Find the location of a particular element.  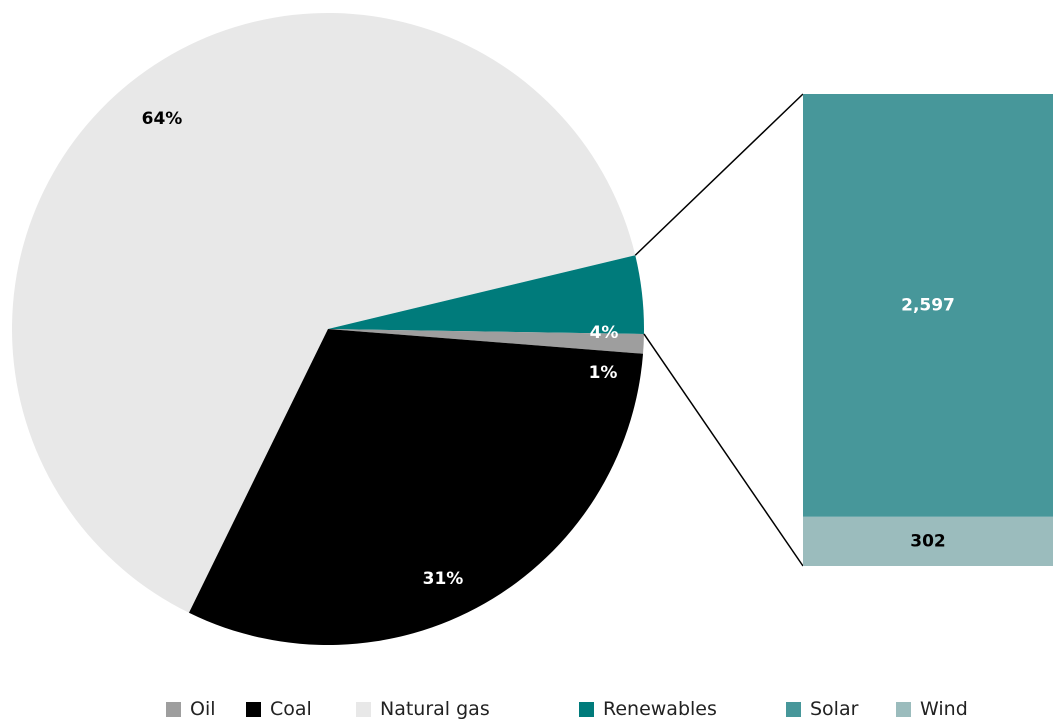

legend-swatch-coal is located at coordinates (253, 709).